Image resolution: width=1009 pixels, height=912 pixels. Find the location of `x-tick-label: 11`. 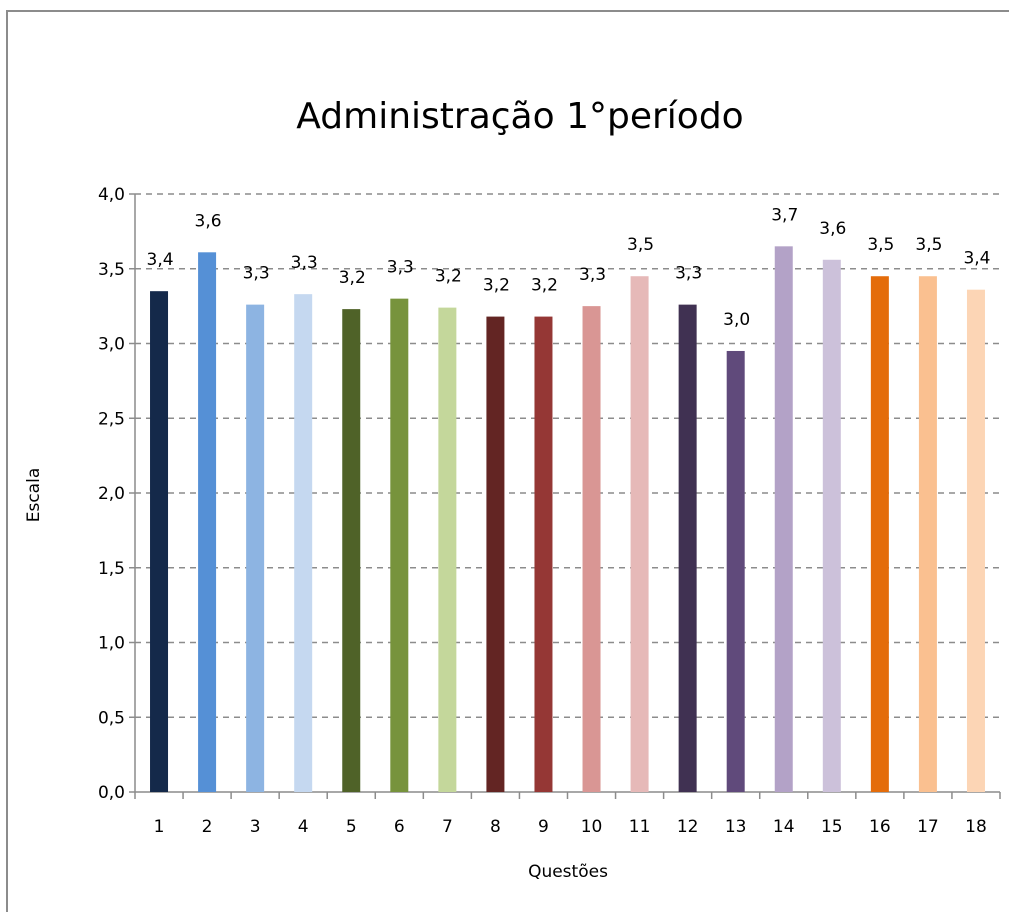

x-tick-label: 11 is located at coordinates (640, 827).